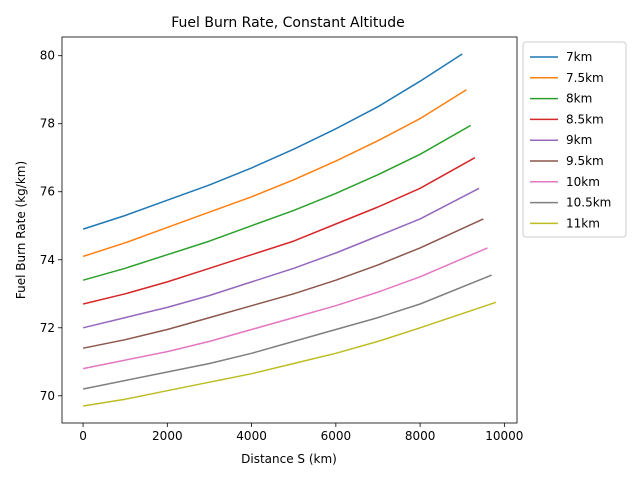 This screenshot has width=640, height=480. What do you see at coordinates (47, 260) in the screenshot?
I see `y-tick-label: 74` at bounding box center [47, 260].